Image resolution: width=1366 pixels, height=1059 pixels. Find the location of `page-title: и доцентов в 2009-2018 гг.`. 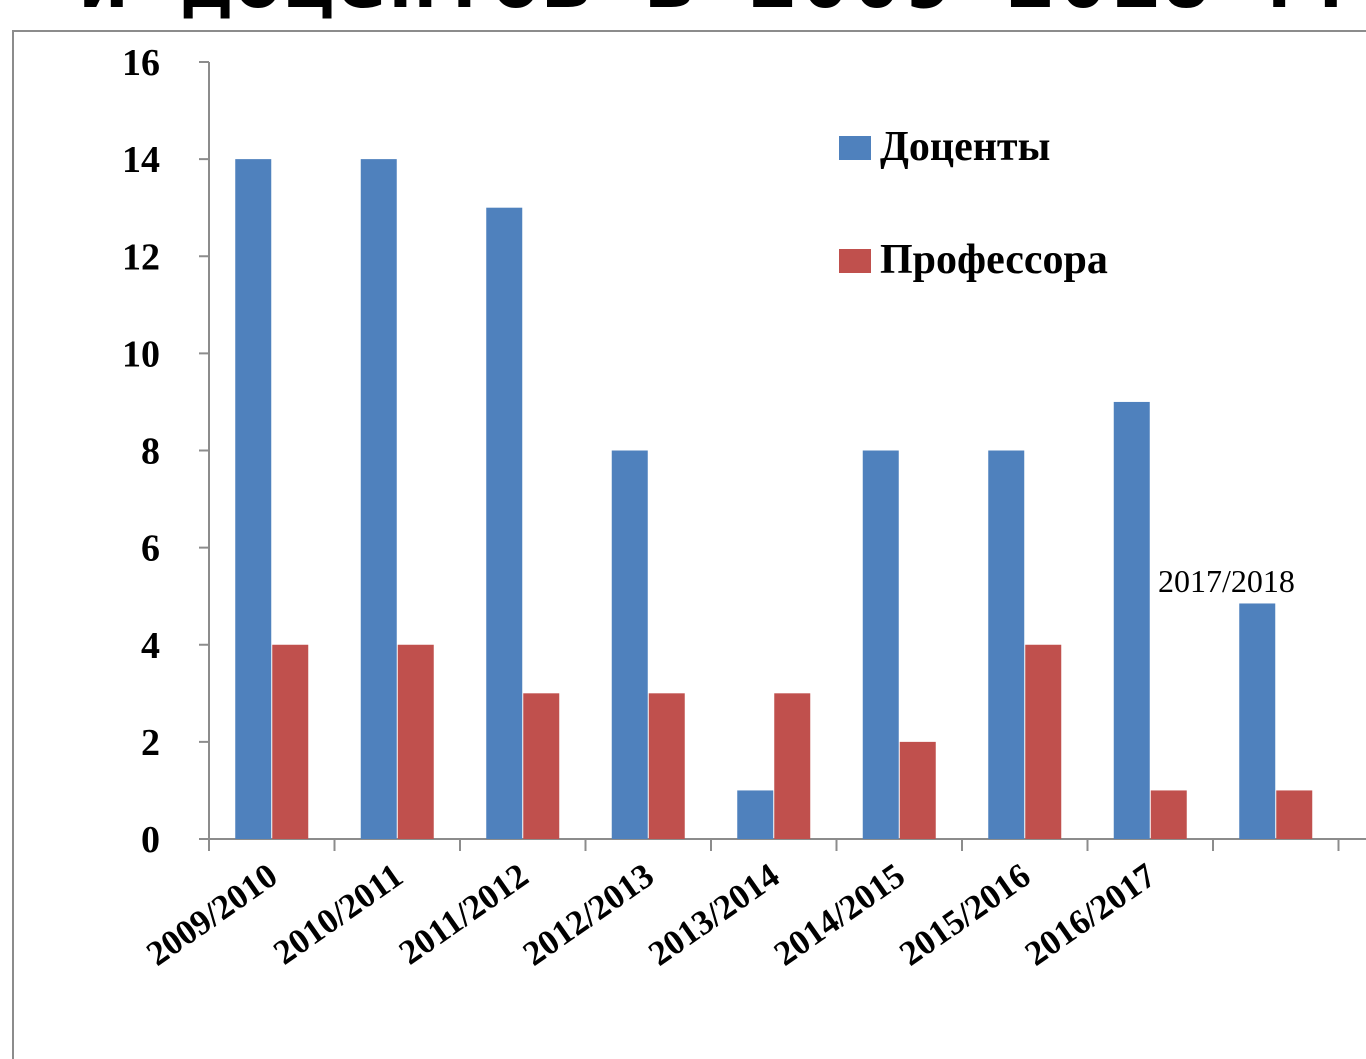

page-title: и доцентов в 2009-2018 гг. is located at coordinates (683, 10).